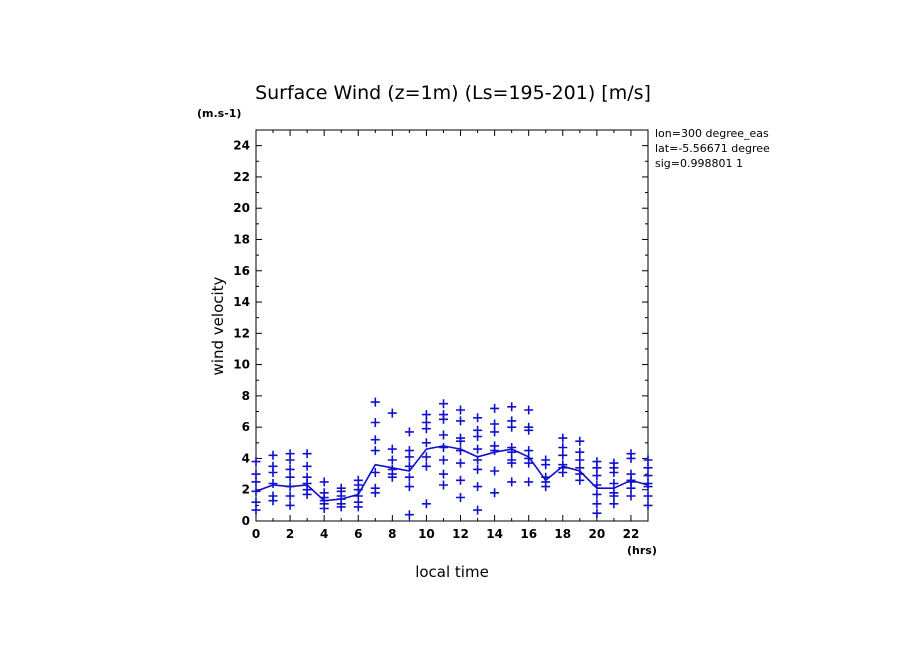 Image resolution: width=904 pixels, height=654 pixels. I want to click on x-tick-label: 14, so click(494, 534).